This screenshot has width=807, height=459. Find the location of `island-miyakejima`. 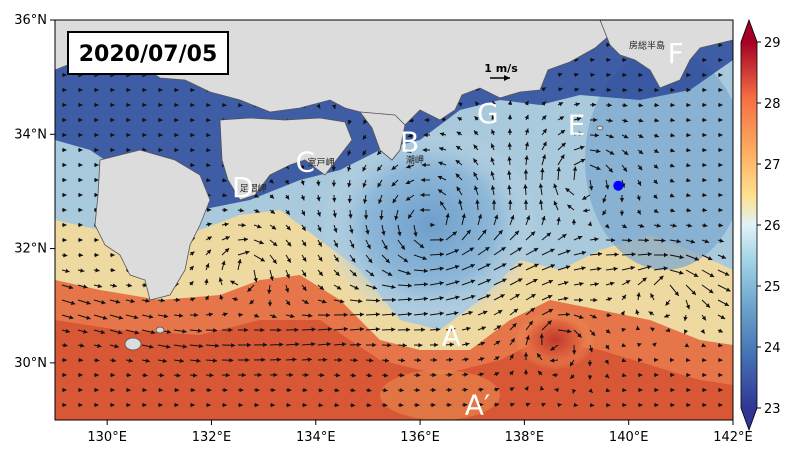

island-miyakejima is located at coordinates (600, 128).